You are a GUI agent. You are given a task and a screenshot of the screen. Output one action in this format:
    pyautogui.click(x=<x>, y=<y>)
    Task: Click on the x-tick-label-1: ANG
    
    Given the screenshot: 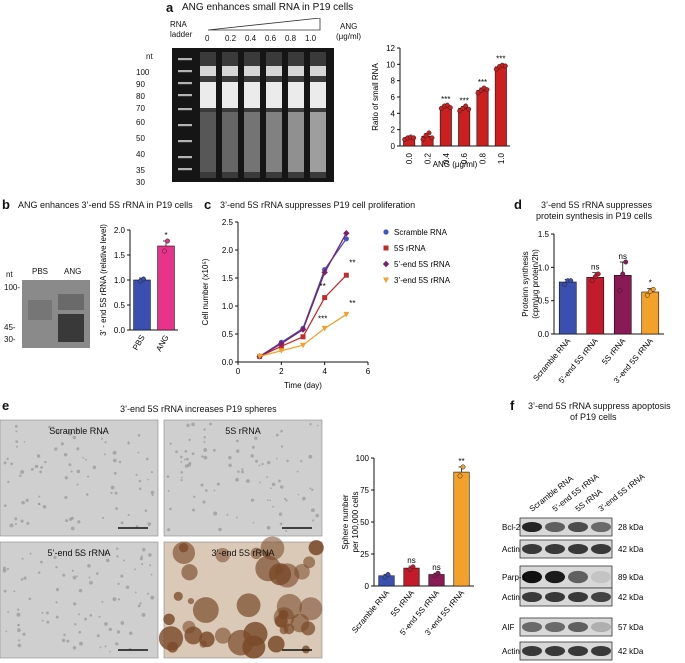 What is the action you would take?
    pyautogui.click(x=162, y=344)
    